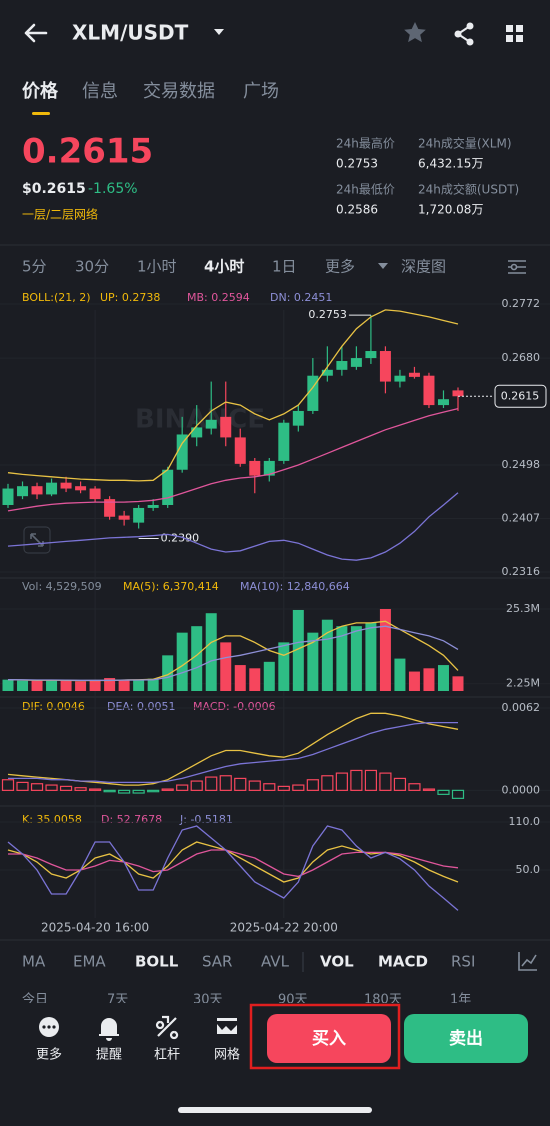 This screenshot has height=1126, width=550. I want to click on y-tick-label: 50.0, so click(528, 869).